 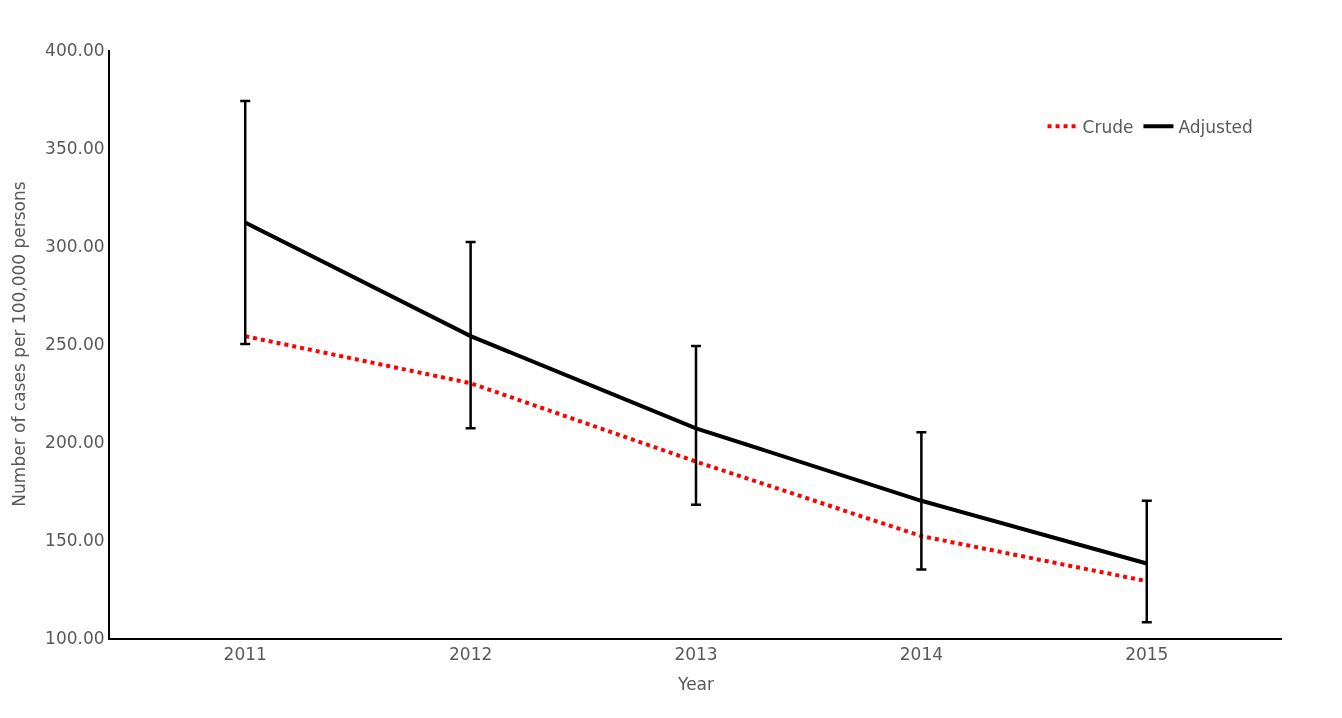 I want to click on x-tick-label: 2012, so click(x=470, y=654).